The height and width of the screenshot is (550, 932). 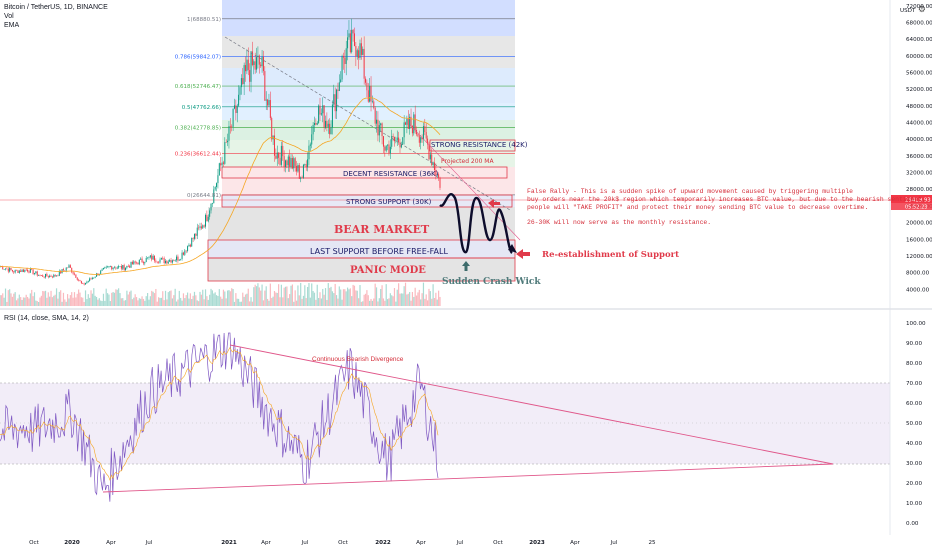 I want to click on projected-ma-label: Projected 200 MA, so click(x=467, y=161).